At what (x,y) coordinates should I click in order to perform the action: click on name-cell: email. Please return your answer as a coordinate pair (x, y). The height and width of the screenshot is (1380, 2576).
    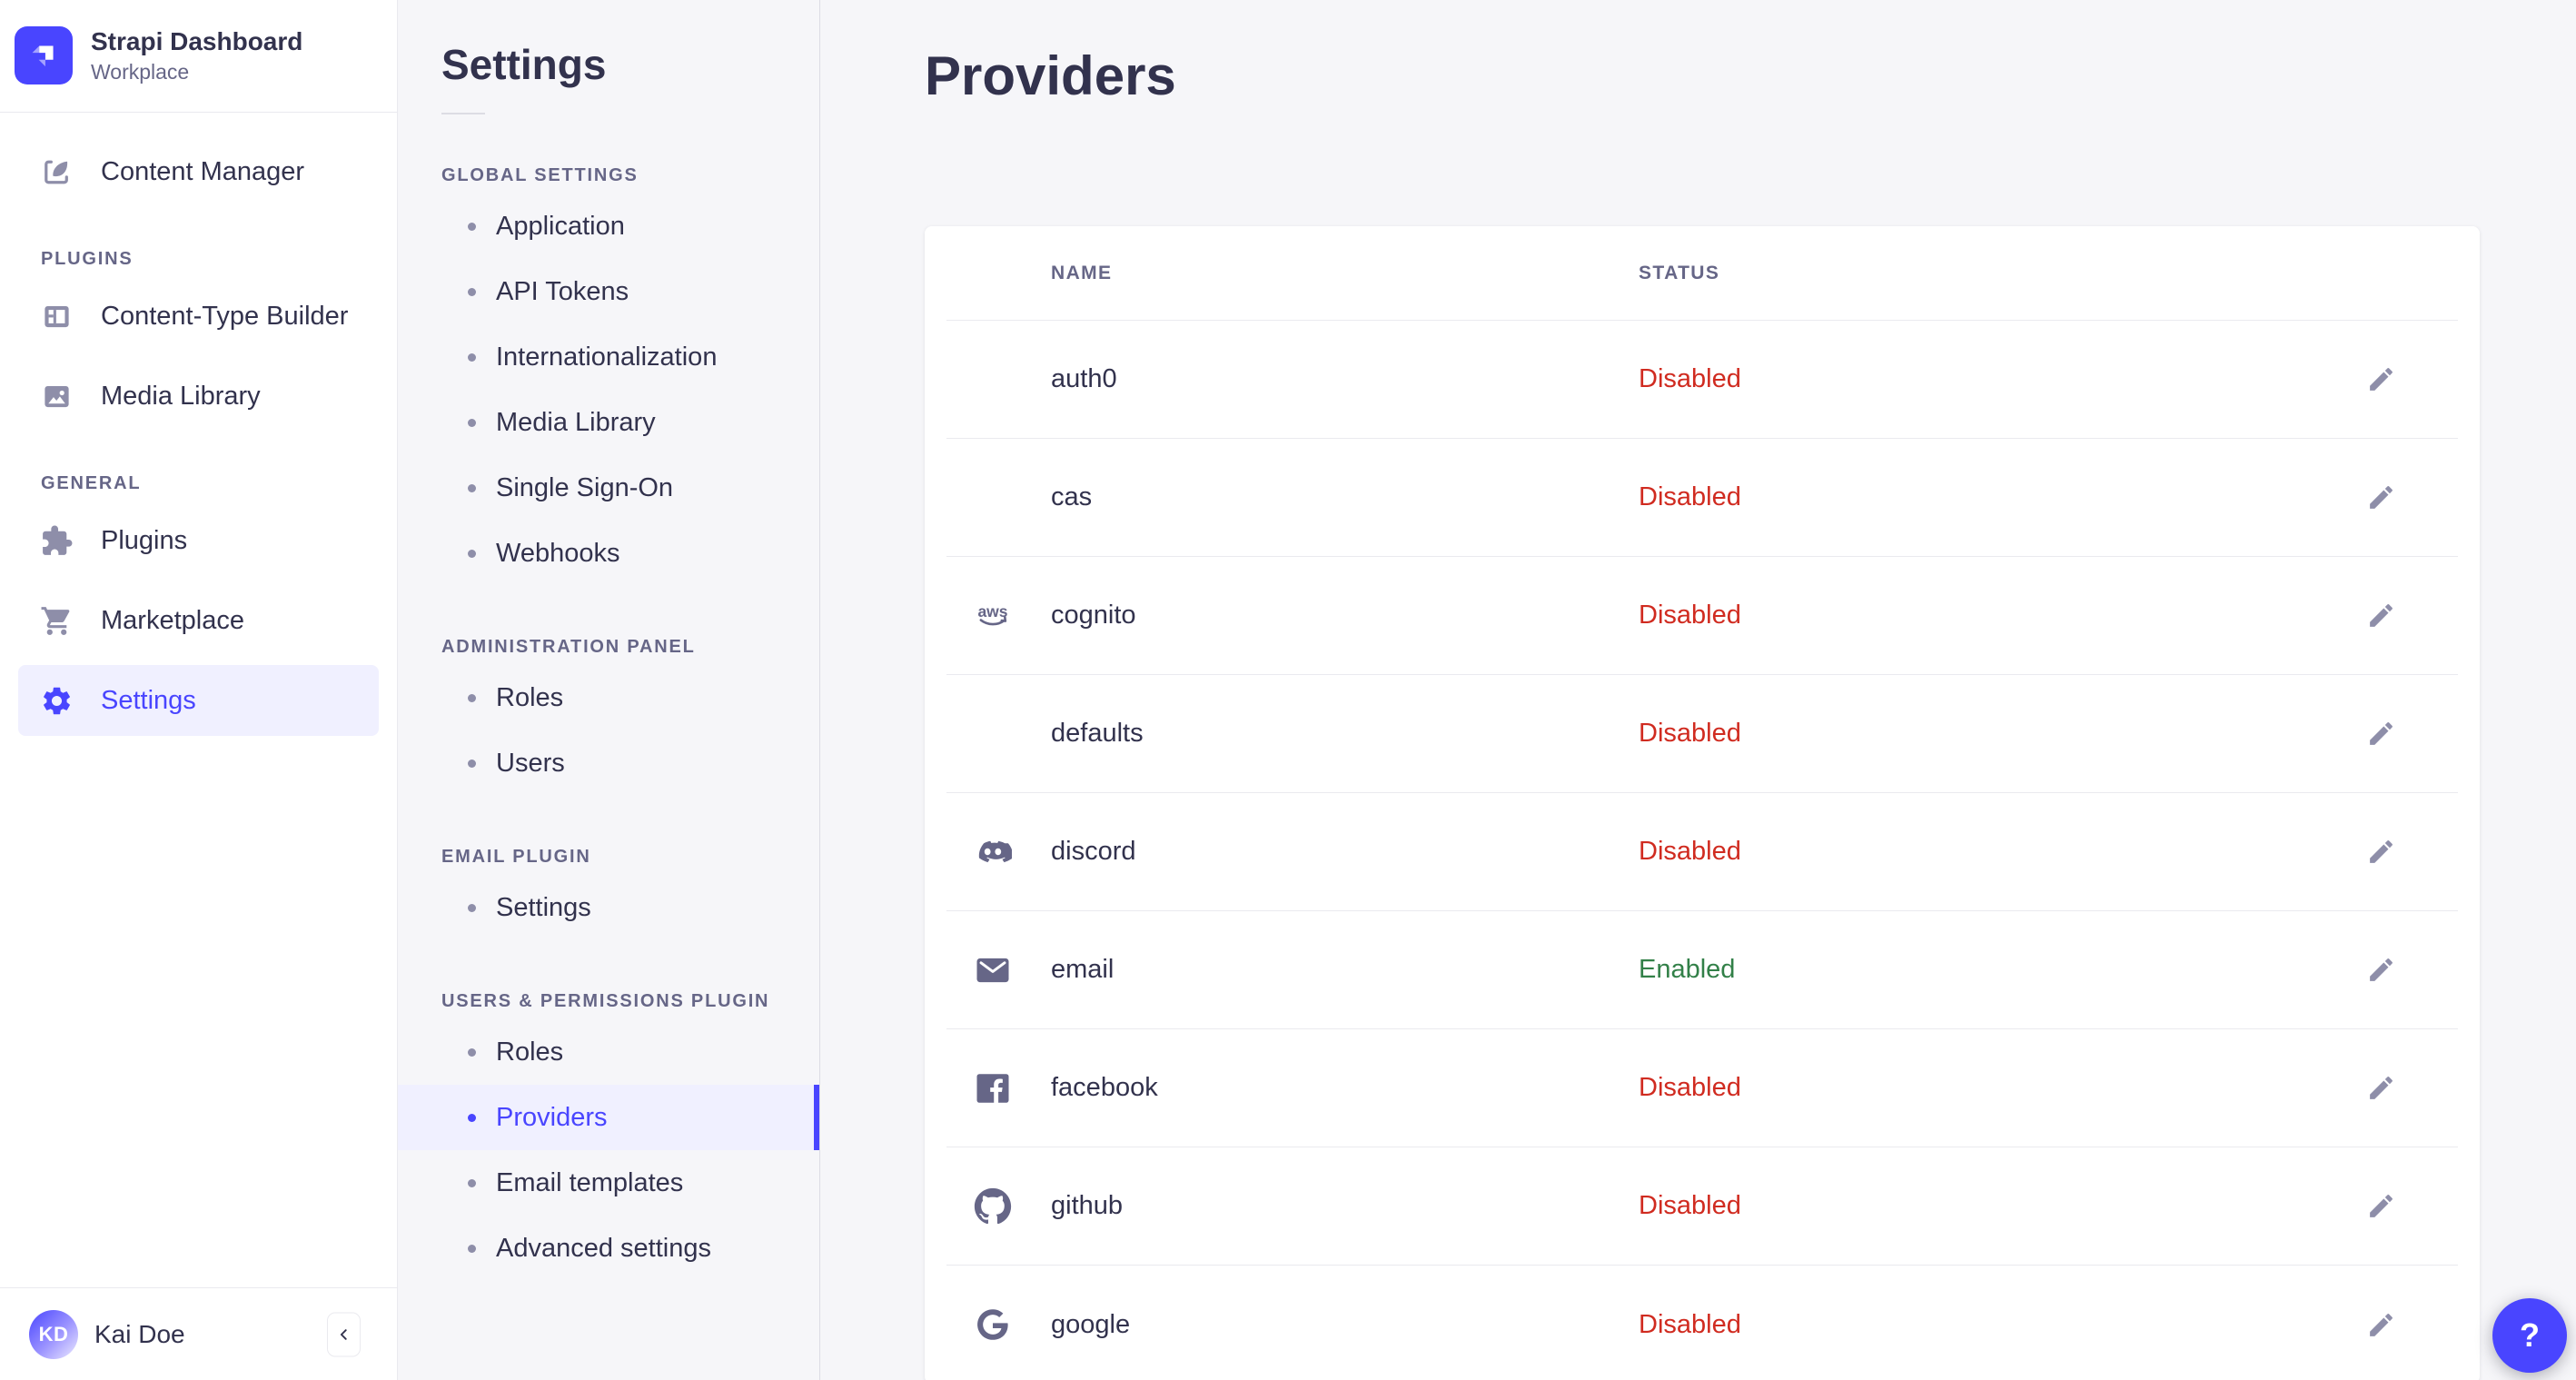
    Looking at the image, I should click on (1292, 970).